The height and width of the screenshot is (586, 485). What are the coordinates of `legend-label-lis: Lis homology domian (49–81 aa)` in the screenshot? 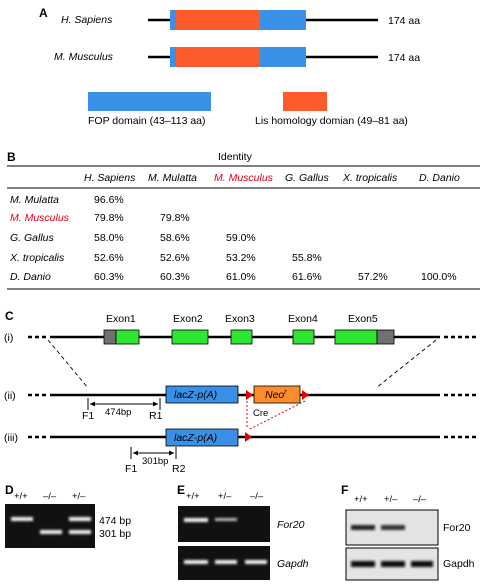 It's located at (331, 121).